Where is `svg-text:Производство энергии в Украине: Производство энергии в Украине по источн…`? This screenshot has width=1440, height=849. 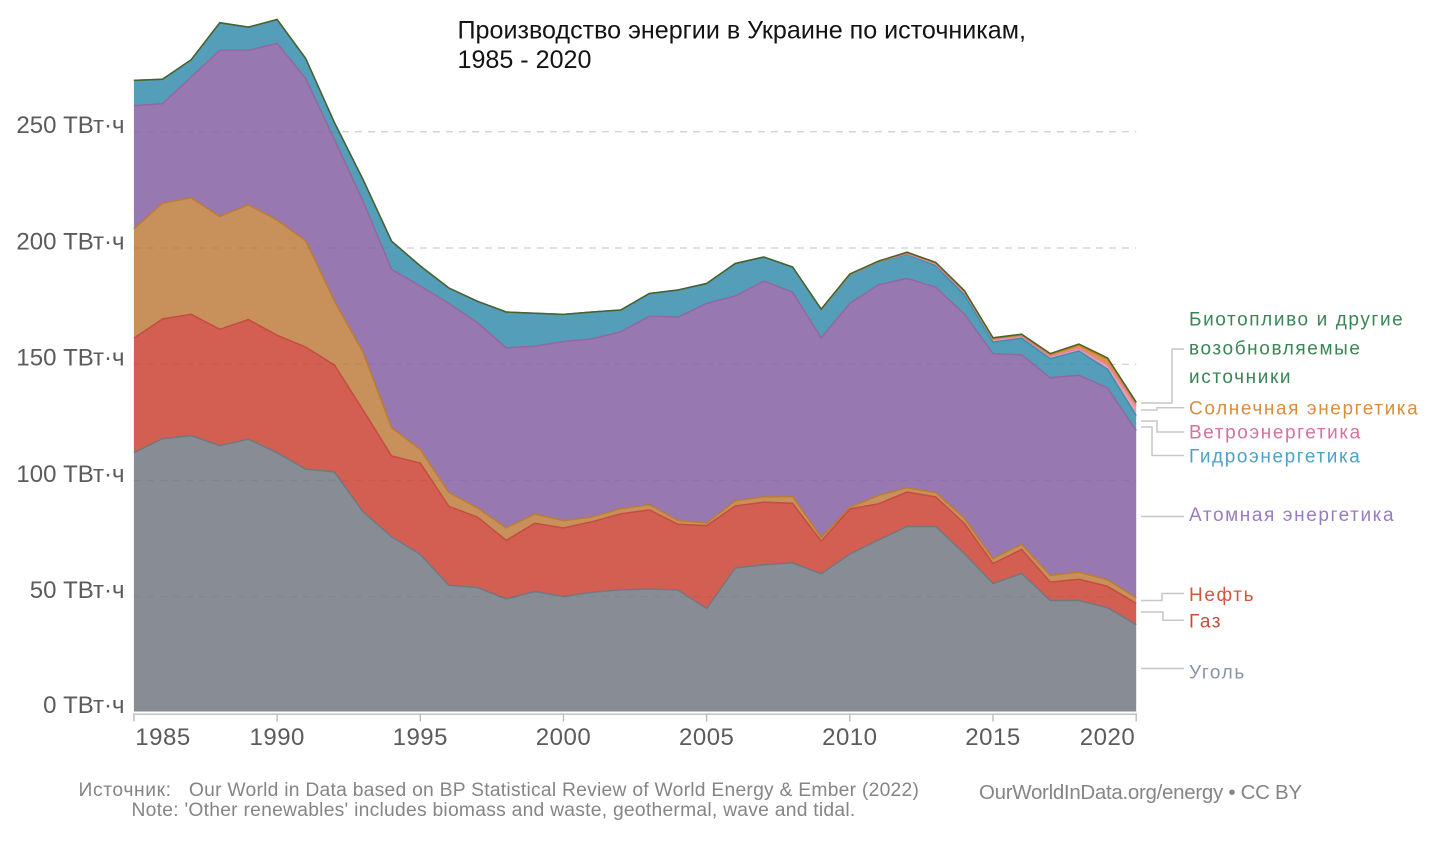
svg-text:Производство энергии в Украине: Производство энергии в Украине по источн… is located at coordinates (742, 31).